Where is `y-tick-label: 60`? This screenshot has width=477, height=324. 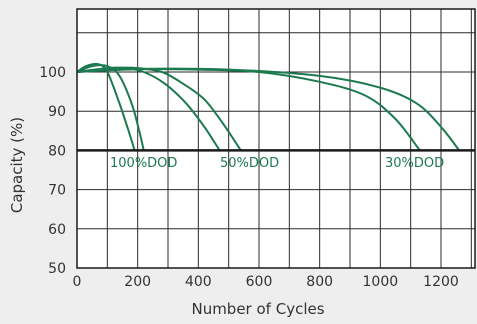 y-tick-label: 60 is located at coordinates (57, 230).